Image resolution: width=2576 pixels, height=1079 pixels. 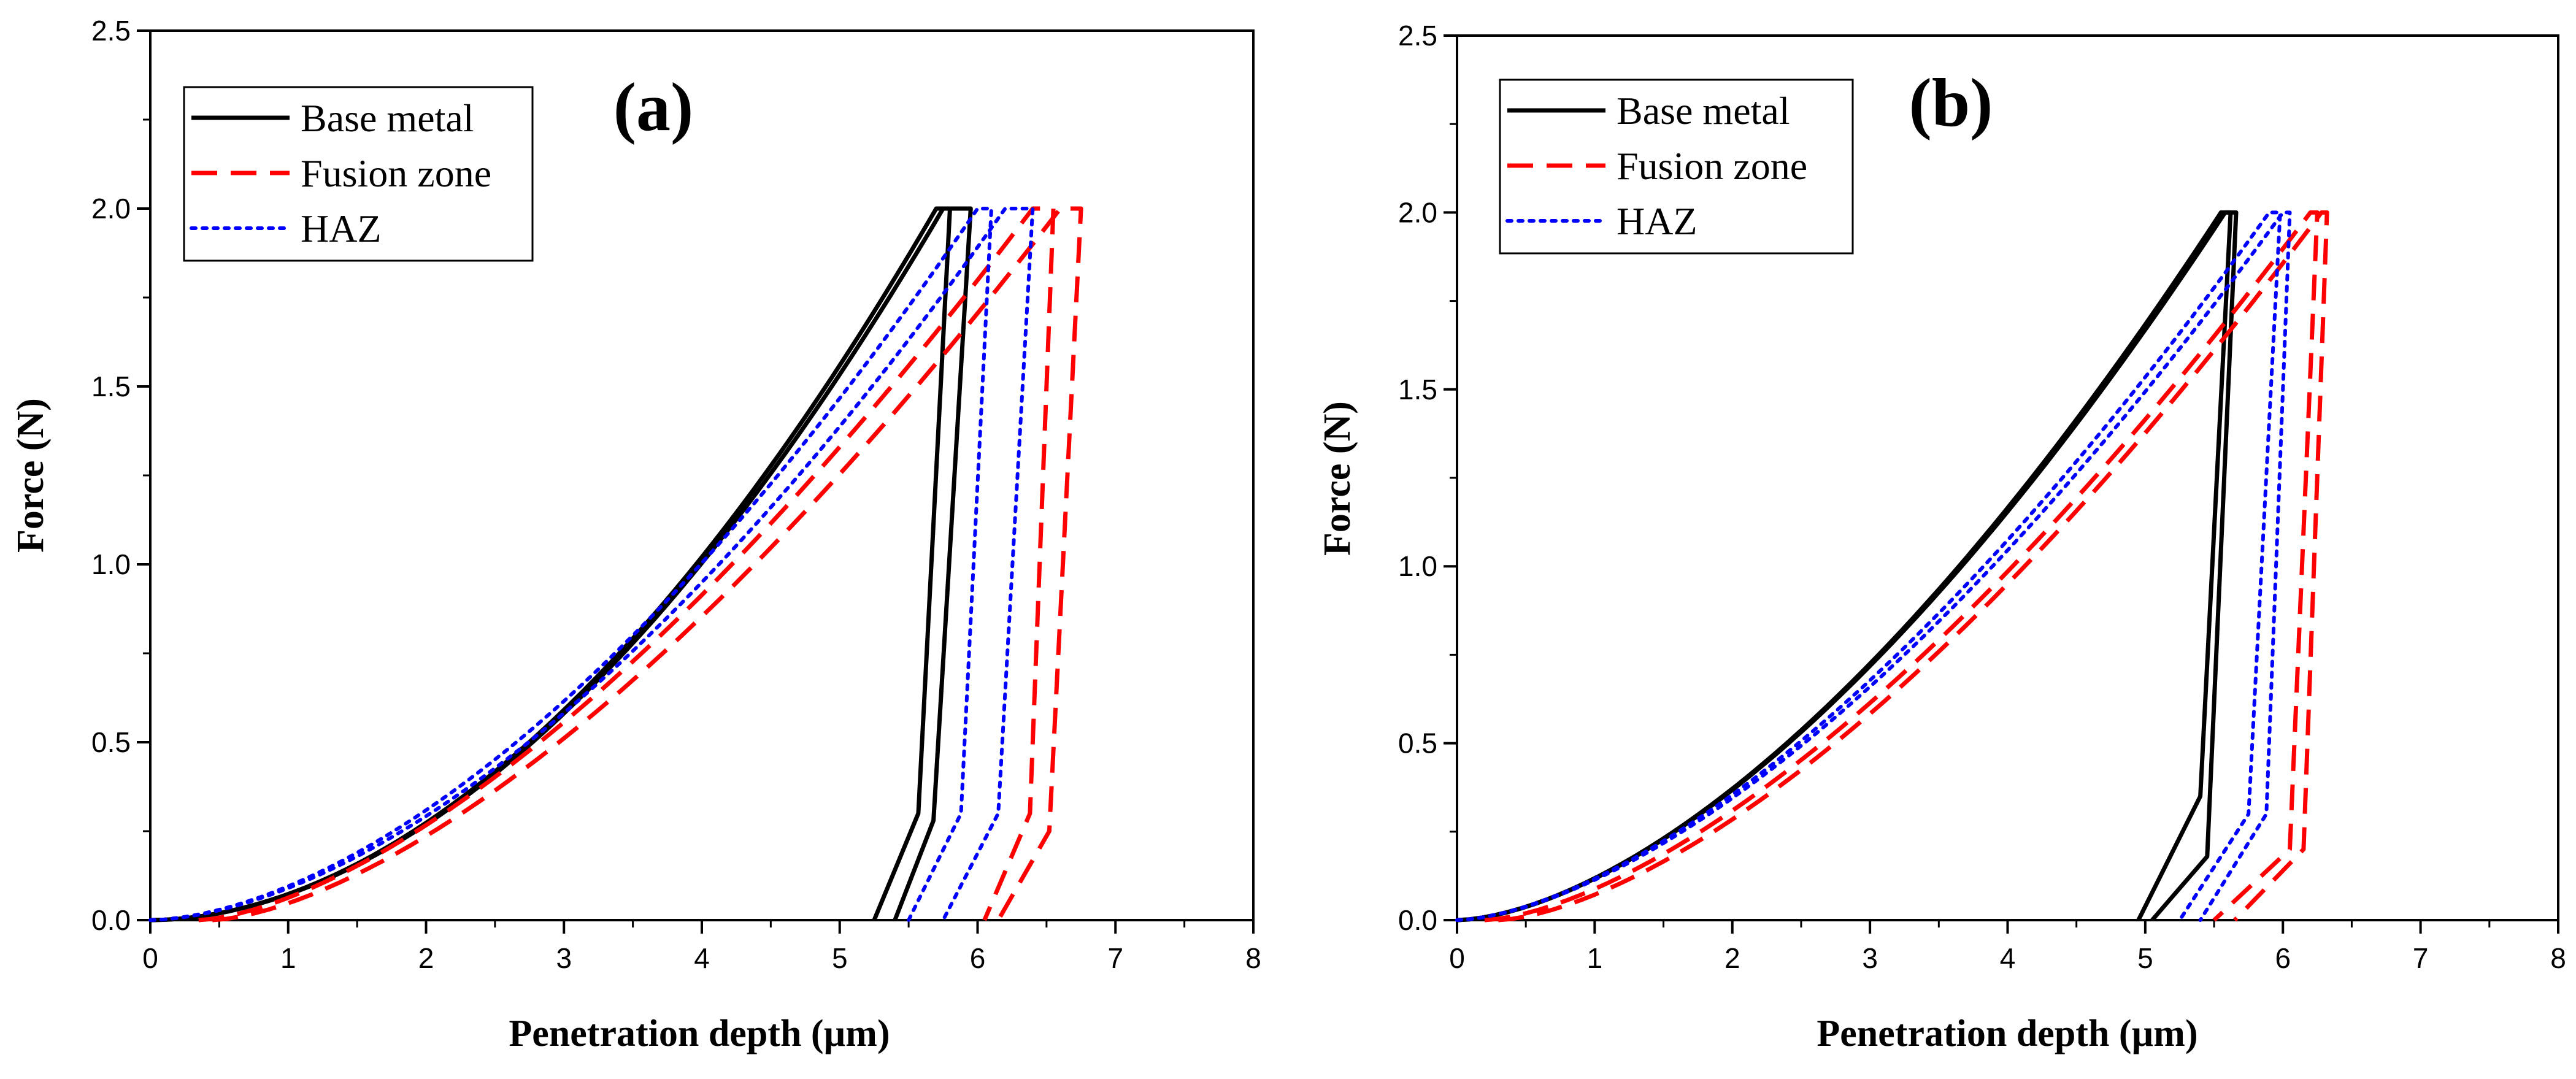 I want to click on panel-label: (a), so click(x=654, y=107).